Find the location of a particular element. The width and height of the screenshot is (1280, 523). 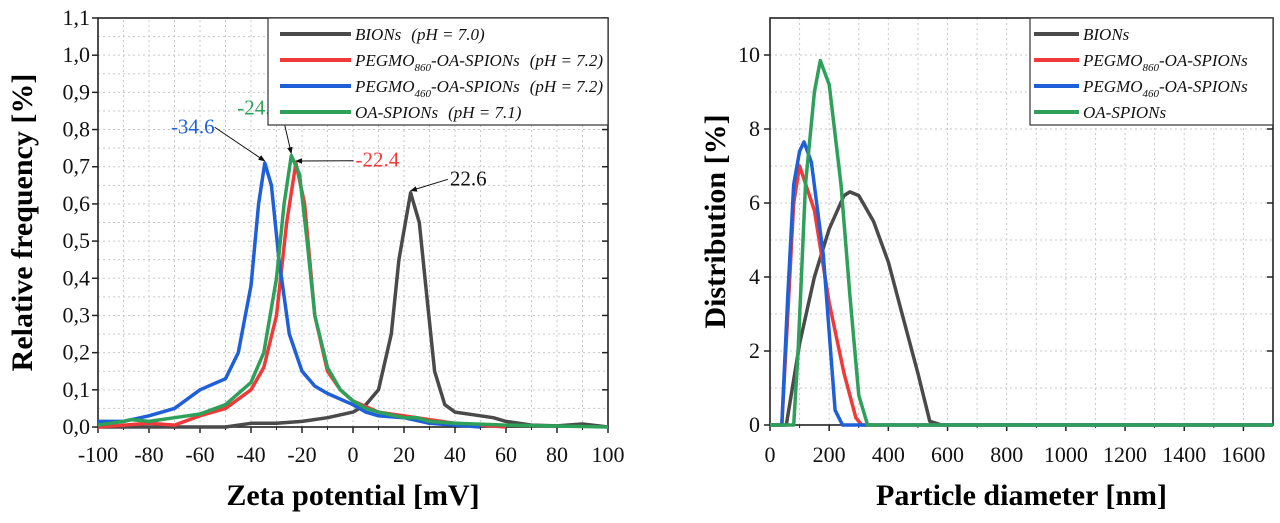

legend-entry: OA-SPIONs (pH = 7.1) is located at coordinates (438, 112).